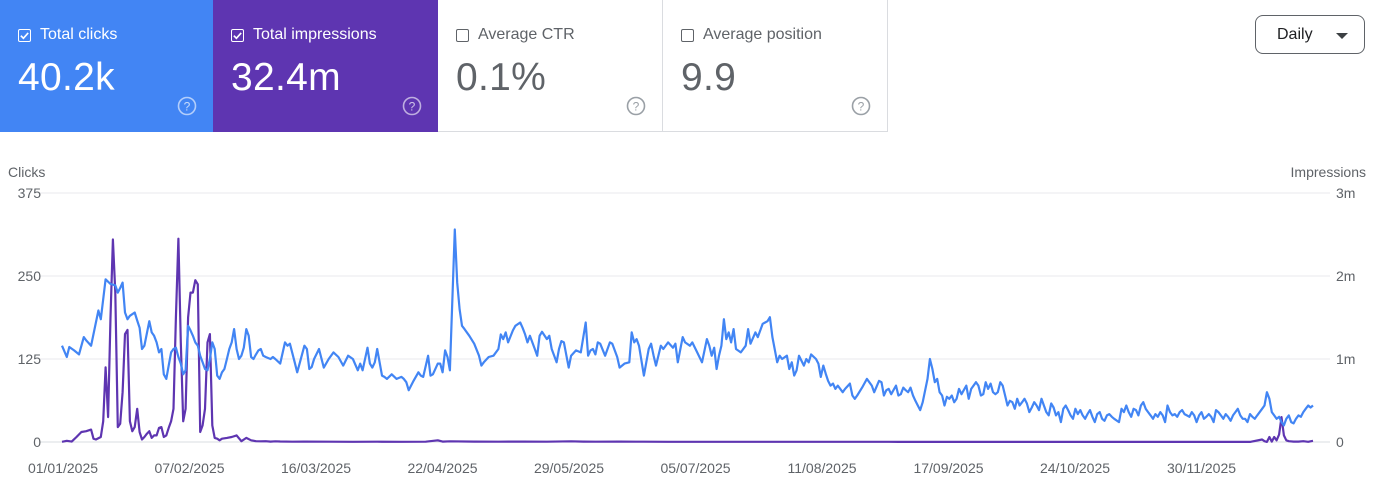 The image size is (1382, 491). Describe the element at coordinates (1201, 468) in the screenshot. I see `x-axis-tick-label: 30/11/2025` at that location.